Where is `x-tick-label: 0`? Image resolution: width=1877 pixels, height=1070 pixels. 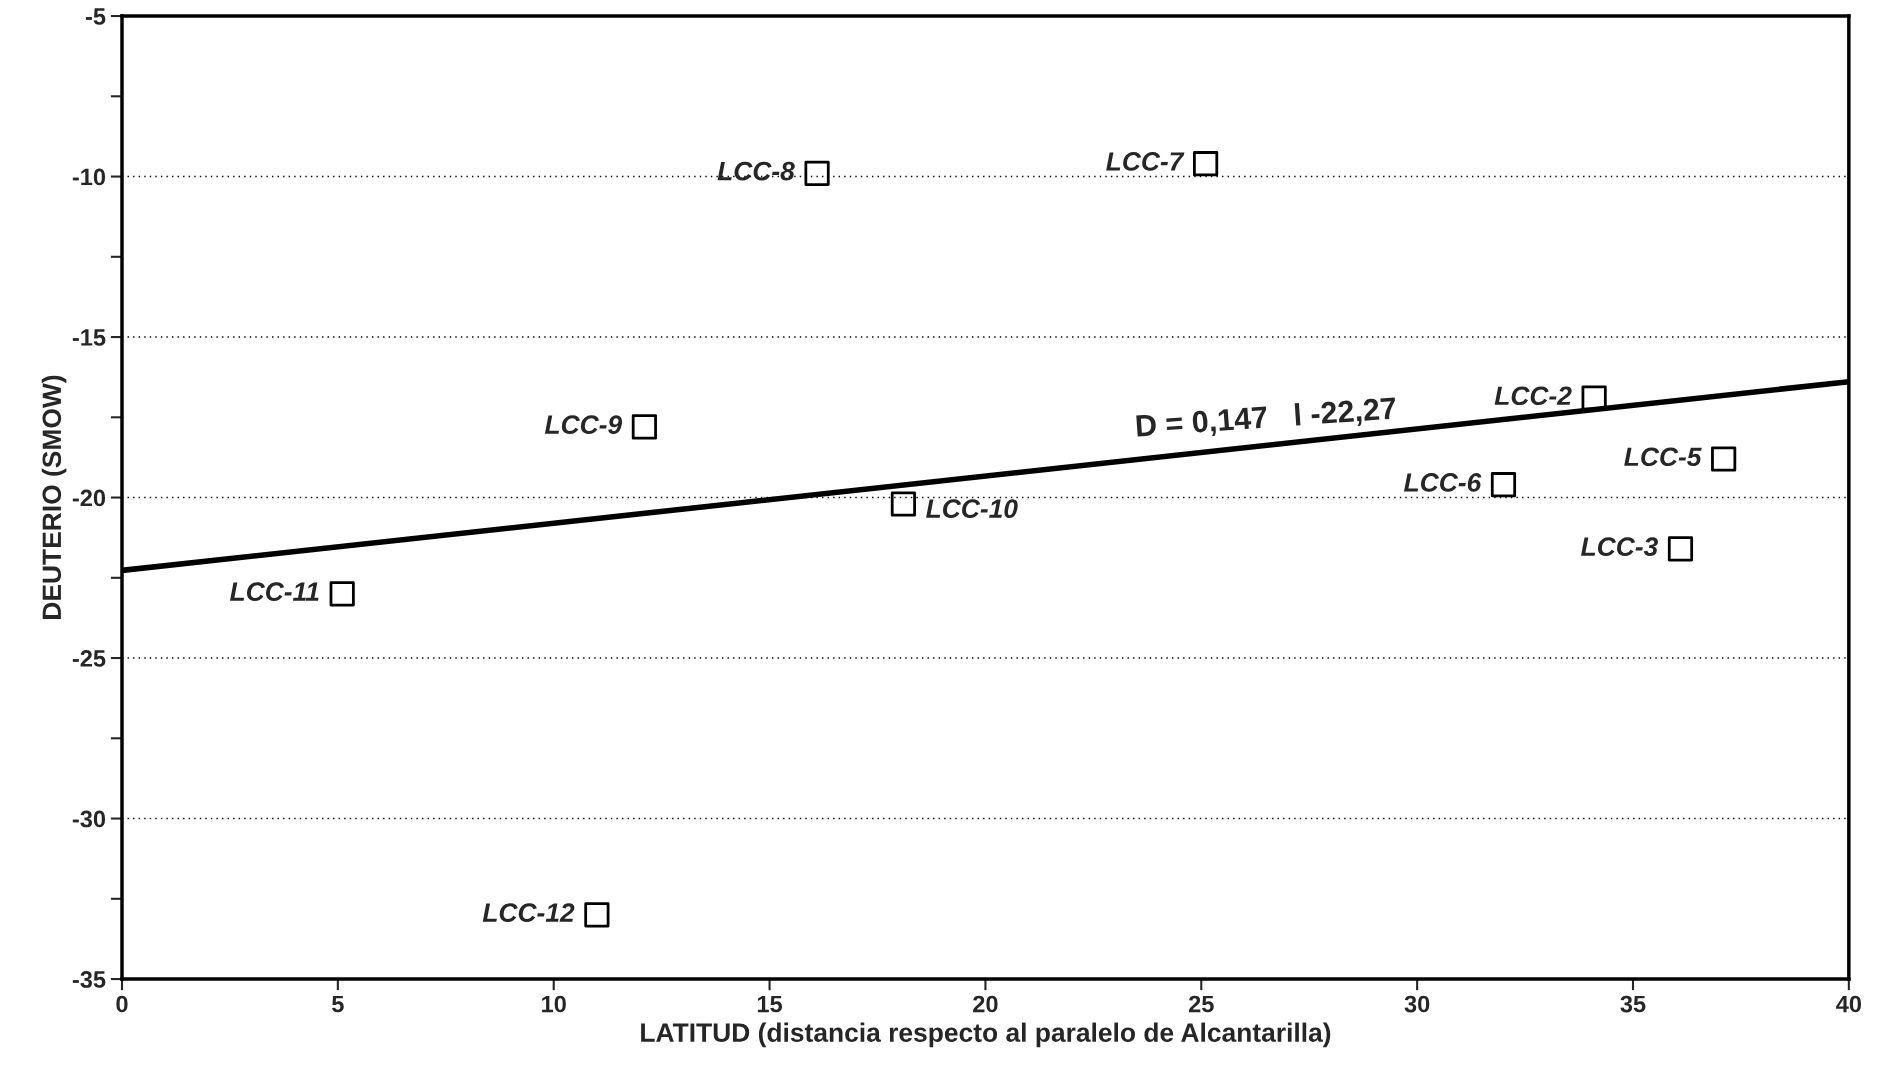 x-tick-label: 0 is located at coordinates (122, 1004).